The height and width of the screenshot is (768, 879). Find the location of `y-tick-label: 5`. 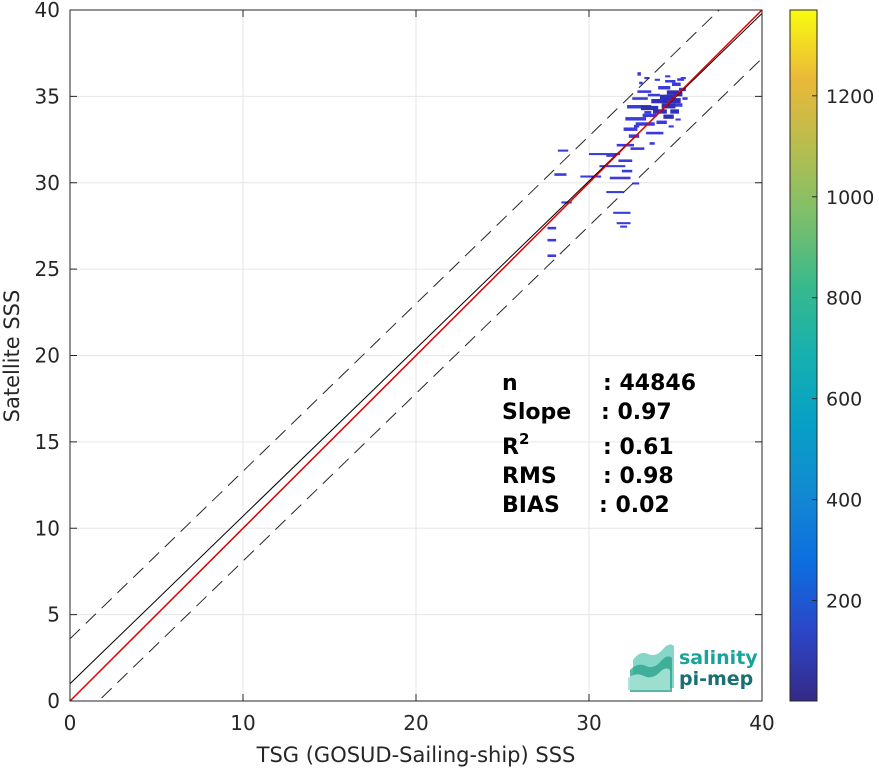

y-tick-label: 5 is located at coordinates (53, 615).